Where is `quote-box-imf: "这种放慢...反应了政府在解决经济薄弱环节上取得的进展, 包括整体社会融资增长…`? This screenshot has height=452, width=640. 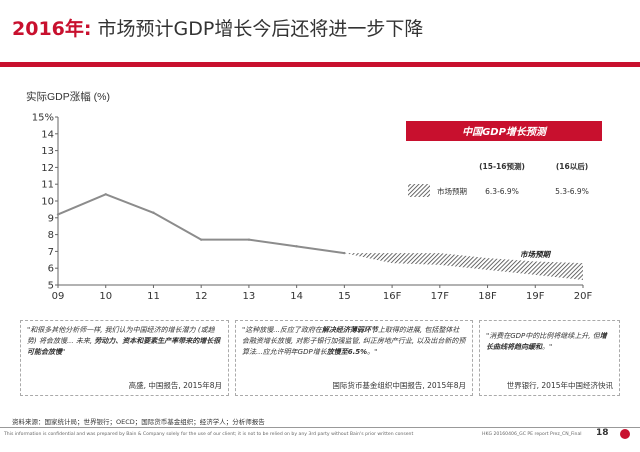
quote-box-imf: "这种放慢...反应了政府在解决经济薄弱环节上取得的进展, 包括整体社会融资增长… is located at coordinates (354, 358).